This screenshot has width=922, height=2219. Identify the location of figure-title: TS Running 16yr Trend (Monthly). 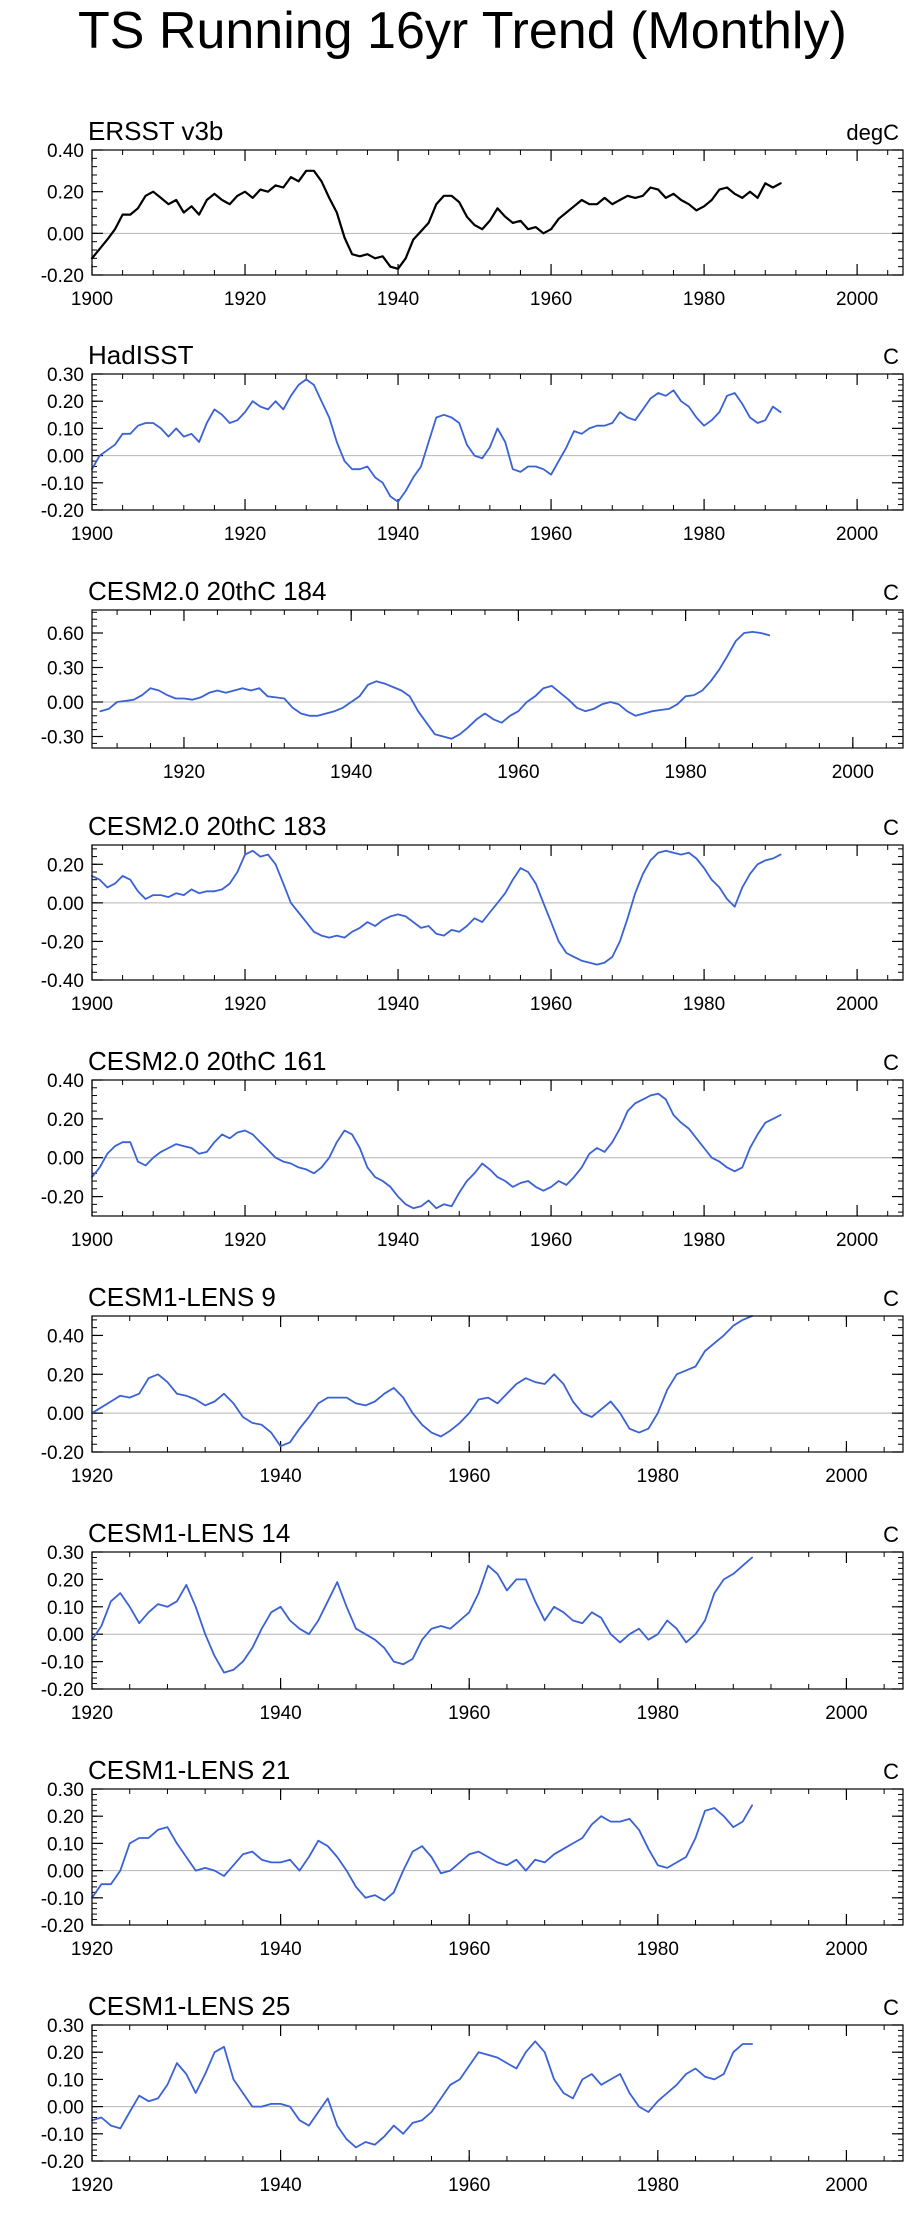
(462, 31).